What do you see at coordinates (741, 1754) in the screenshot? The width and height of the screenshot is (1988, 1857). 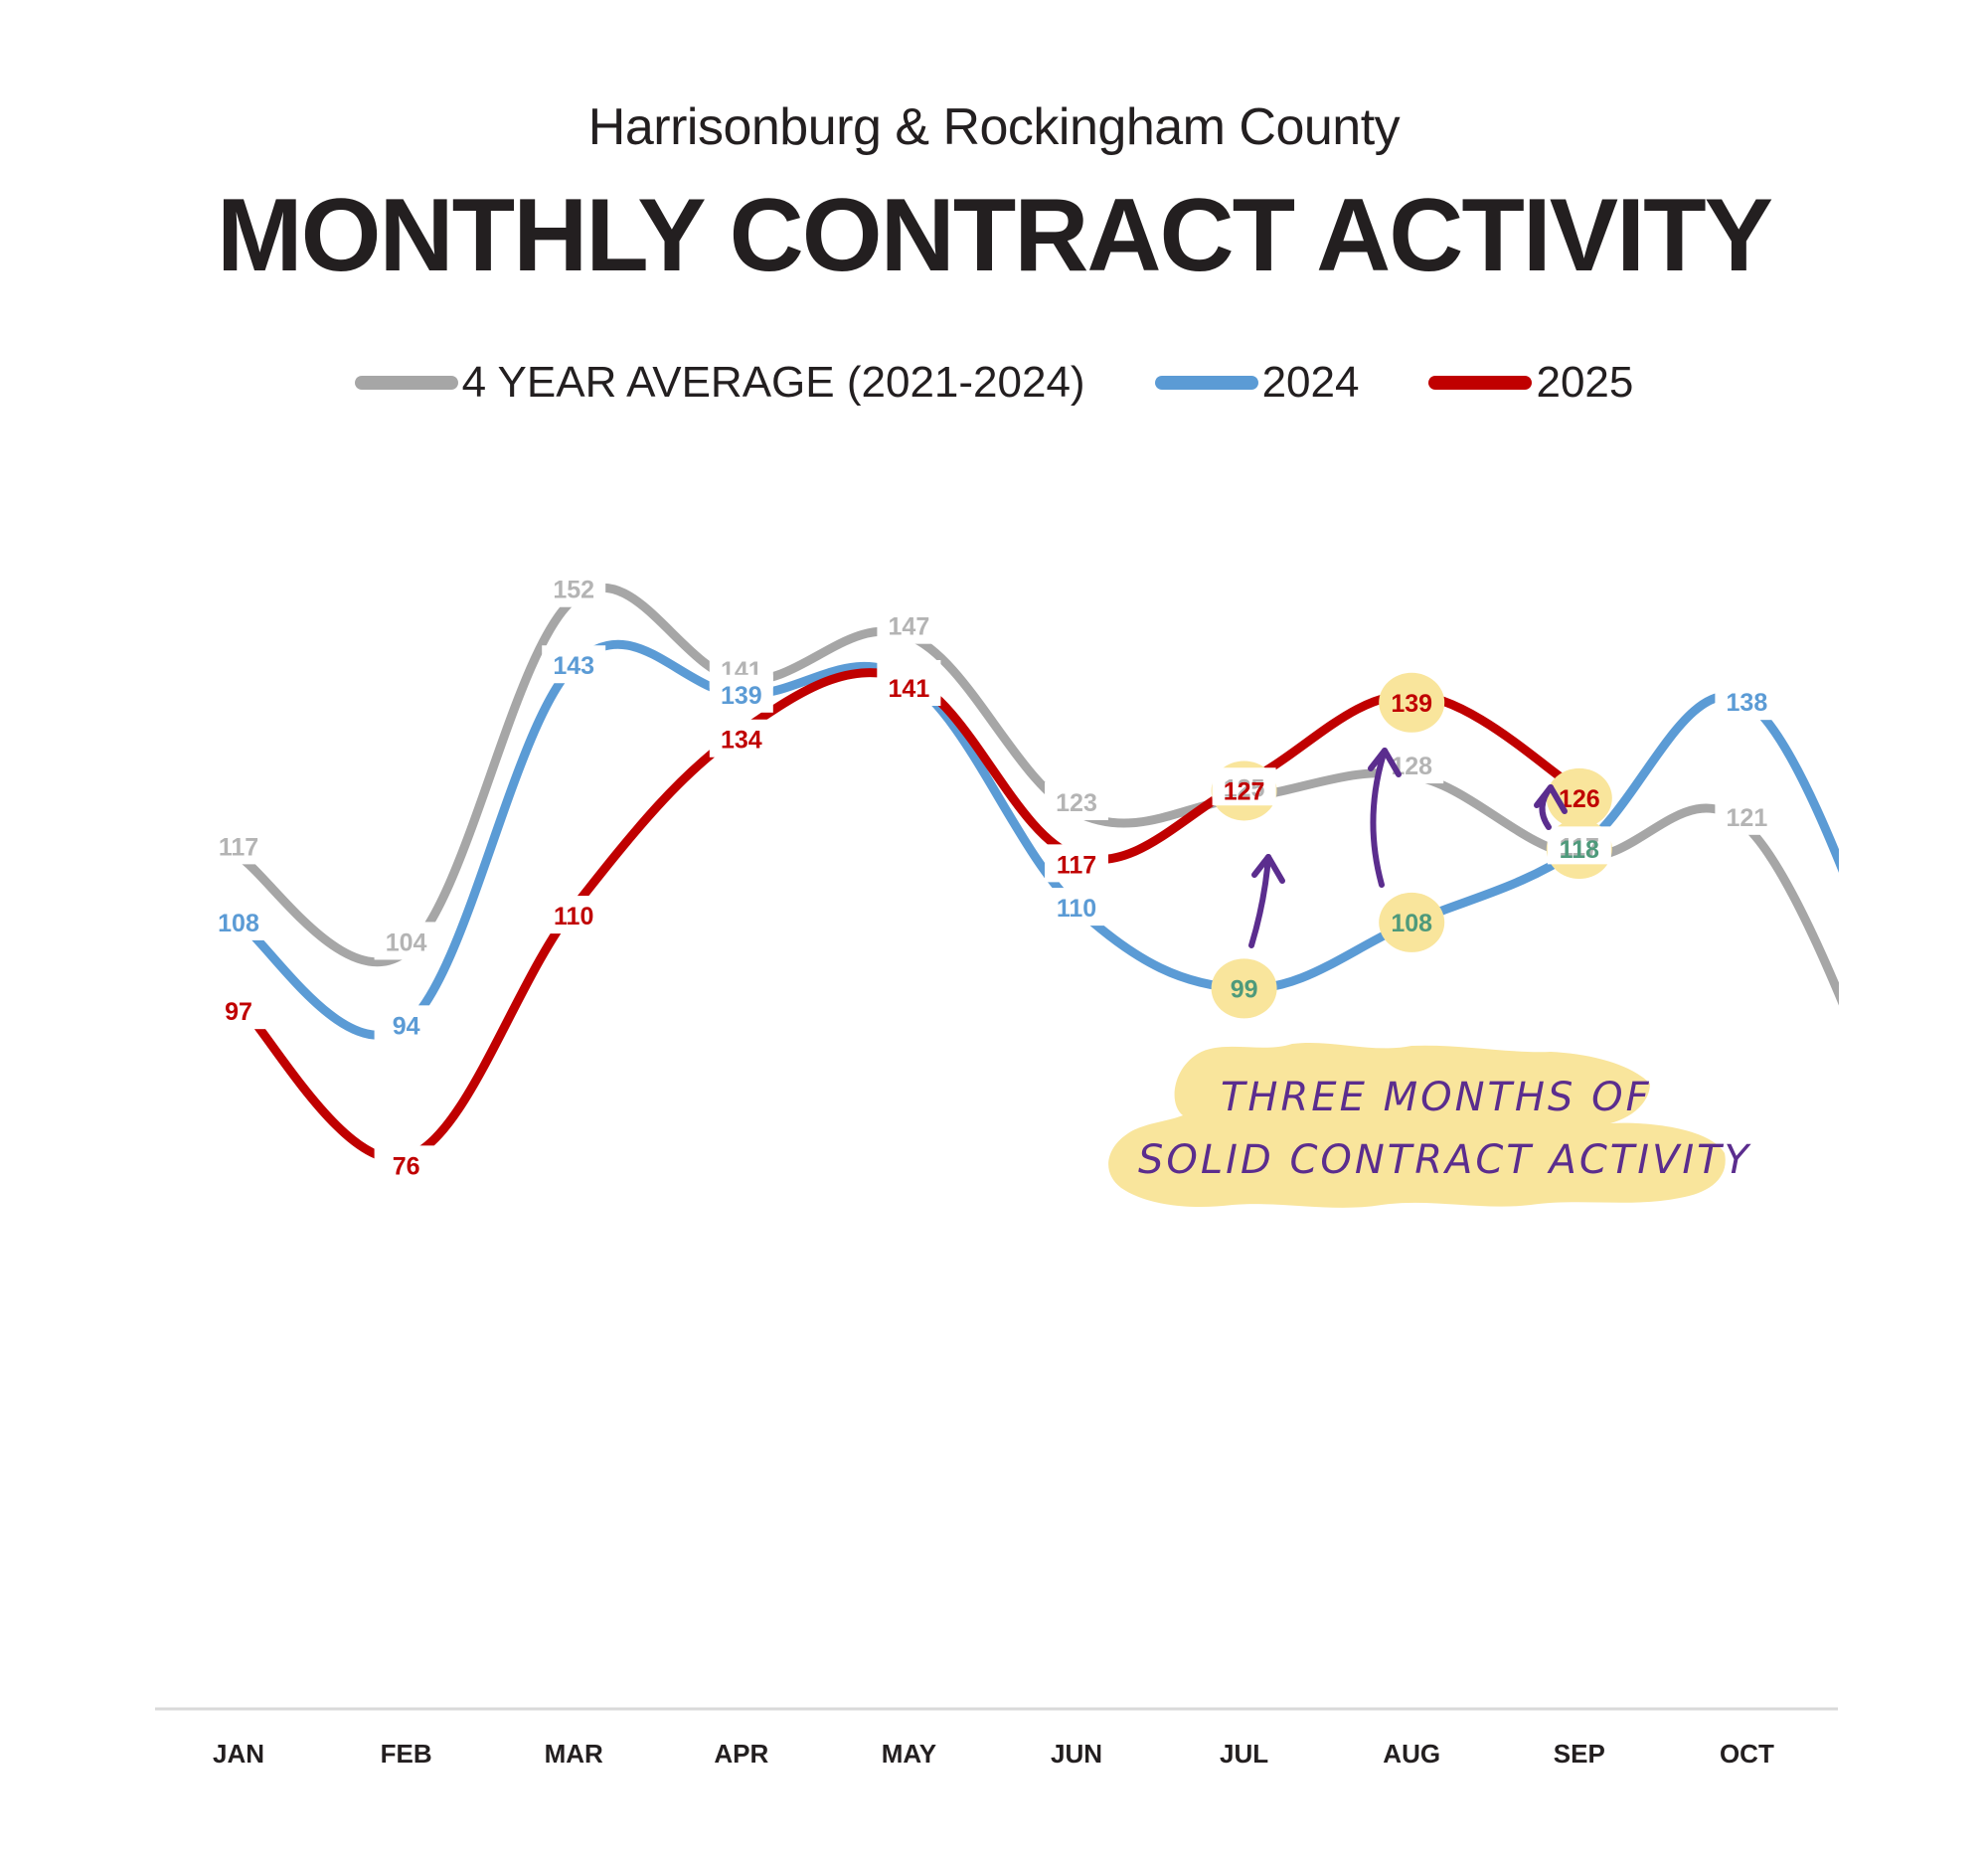 I see `x-tick-label-apr: APR` at bounding box center [741, 1754].